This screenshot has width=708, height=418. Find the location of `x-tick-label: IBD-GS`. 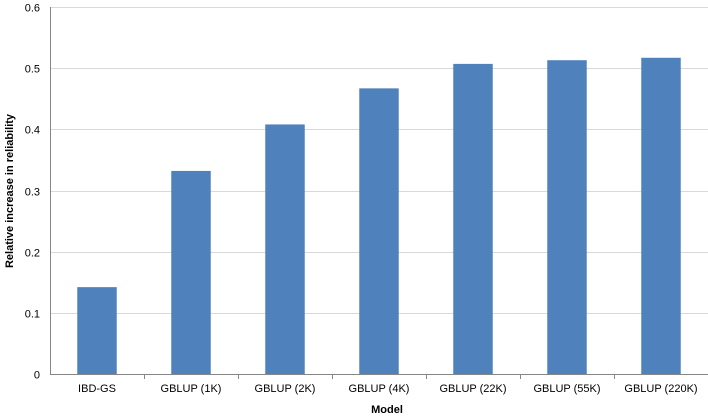

x-tick-label: IBD-GS is located at coordinates (97, 389).